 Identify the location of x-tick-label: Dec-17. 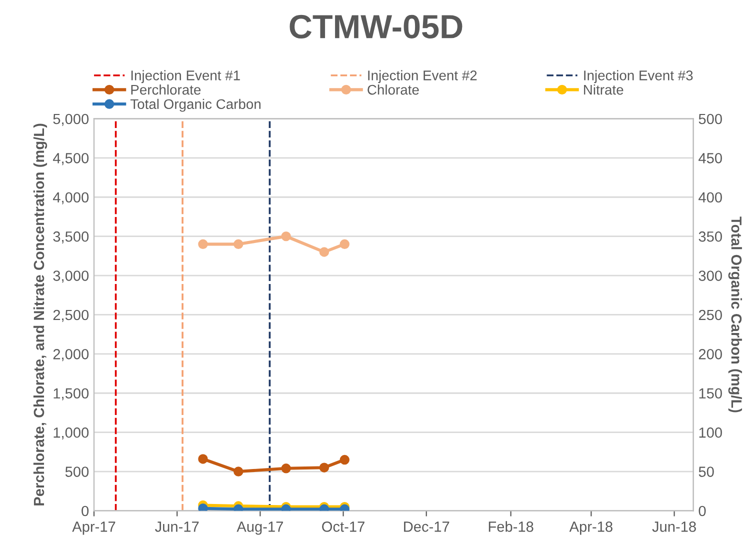
(427, 527).